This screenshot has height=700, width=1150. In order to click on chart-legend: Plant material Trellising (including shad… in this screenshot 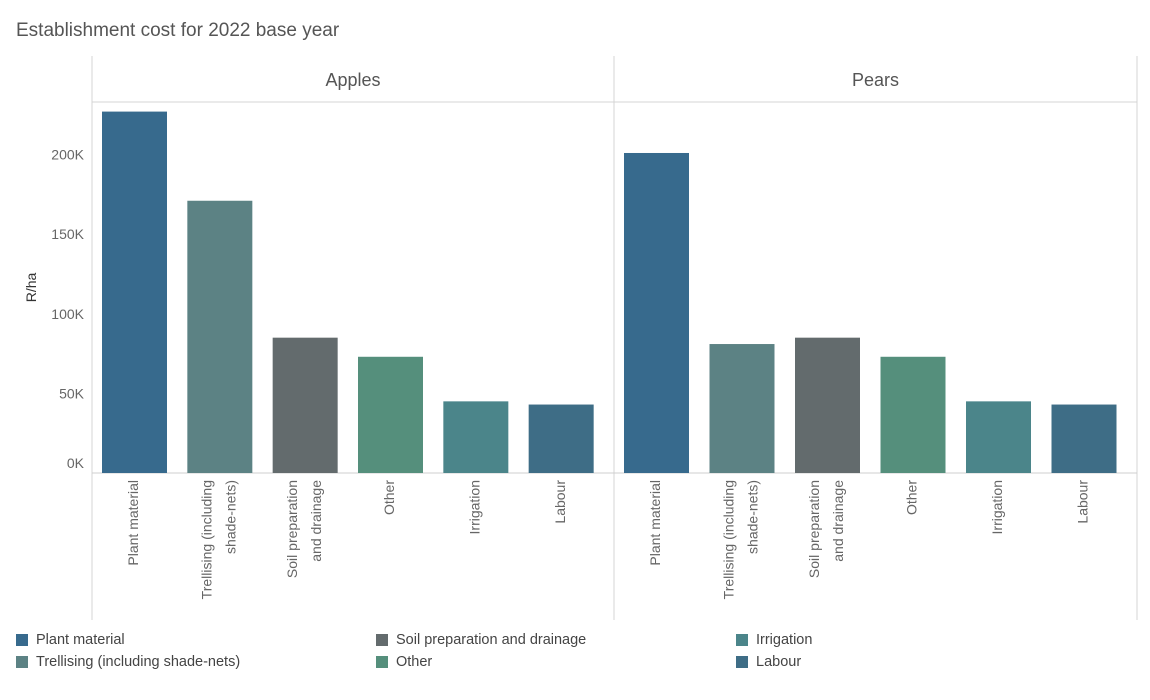, I will do `click(575, 662)`.